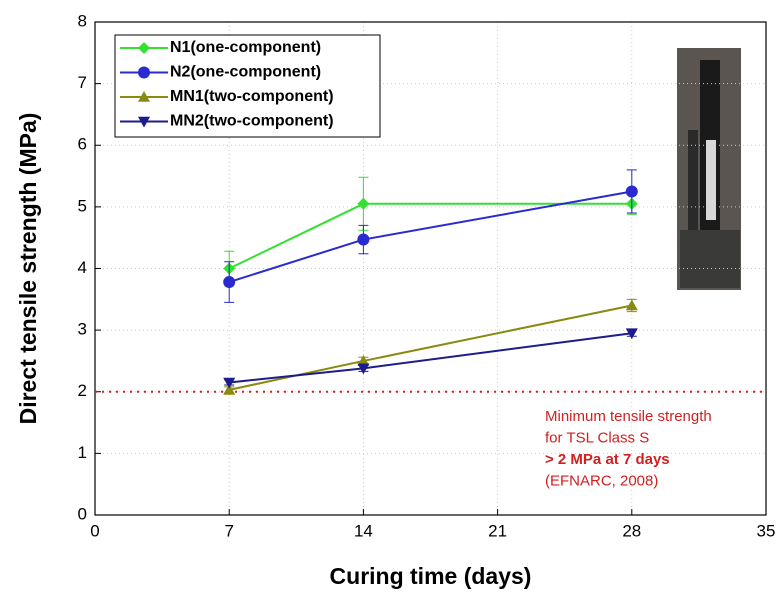 Image resolution: width=777 pixels, height=602 pixels. What do you see at coordinates (245, 47) in the screenshot?
I see `legend-label: N1(one-component)` at bounding box center [245, 47].